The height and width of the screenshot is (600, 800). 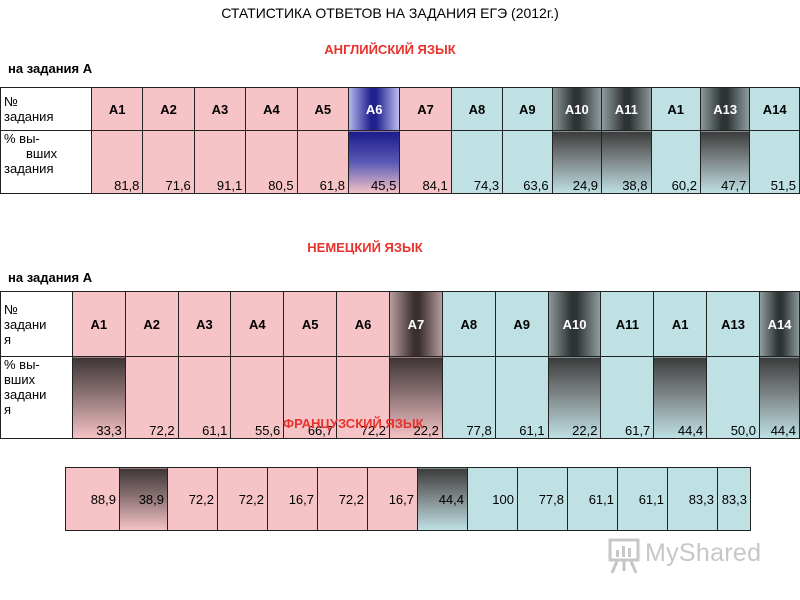 What do you see at coordinates (50, 68) in the screenshot?
I see `english-section-subtitle: на задания А` at bounding box center [50, 68].